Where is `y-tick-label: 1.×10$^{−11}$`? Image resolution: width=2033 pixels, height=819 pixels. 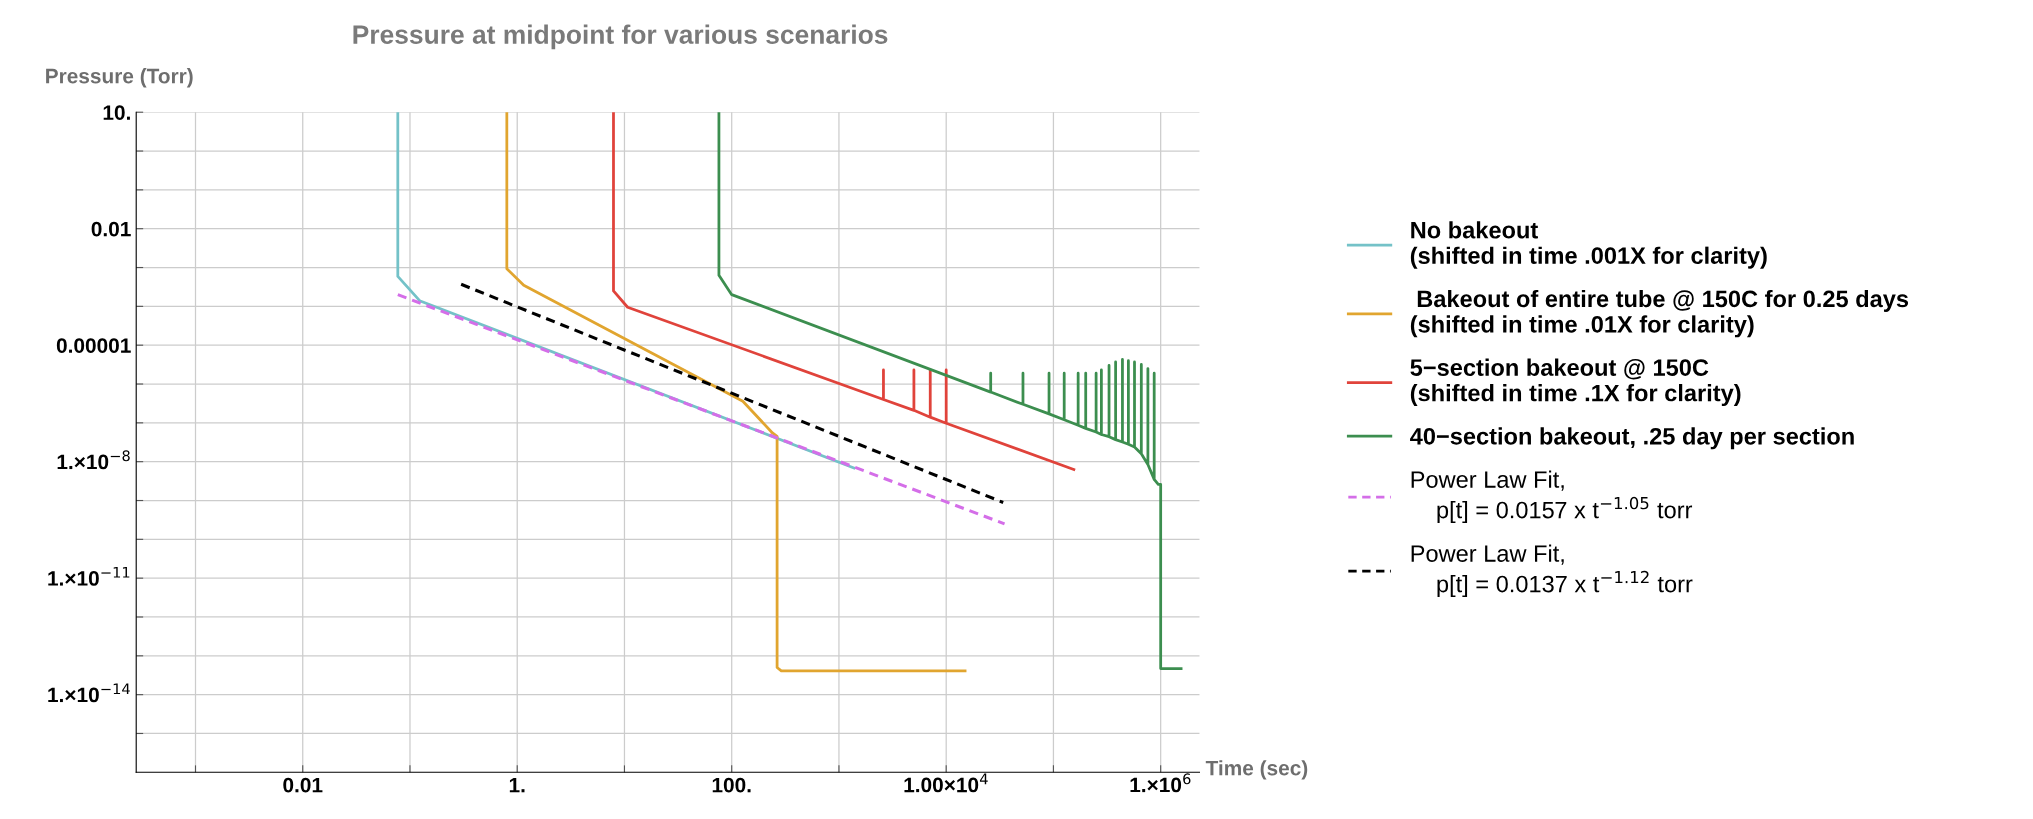 y-tick-label: 1.×10$^{−11}$ is located at coordinates (89, 576).